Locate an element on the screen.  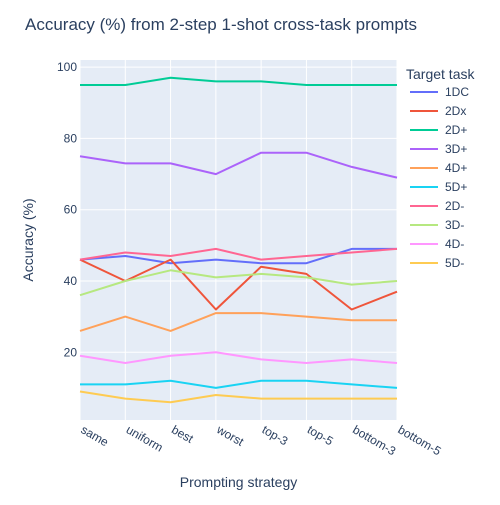
series-line-5D+ is located at coordinates (239, 384).